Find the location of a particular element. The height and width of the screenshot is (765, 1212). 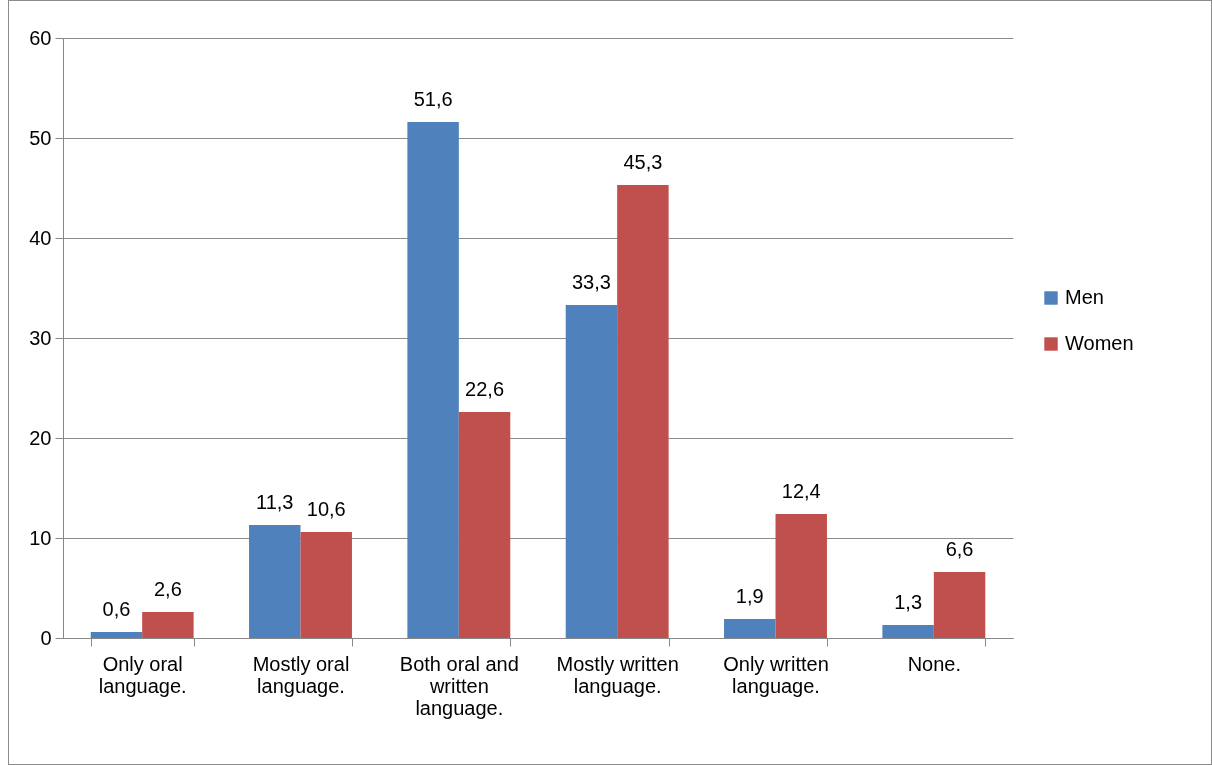

x-tick-label: Only written language. is located at coordinates (776, 674).